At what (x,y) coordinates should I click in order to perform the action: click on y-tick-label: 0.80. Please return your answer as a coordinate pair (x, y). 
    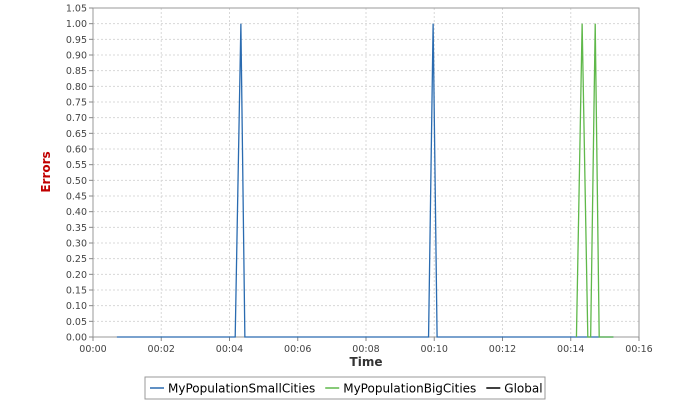
    Looking at the image, I should click on (76, 87).